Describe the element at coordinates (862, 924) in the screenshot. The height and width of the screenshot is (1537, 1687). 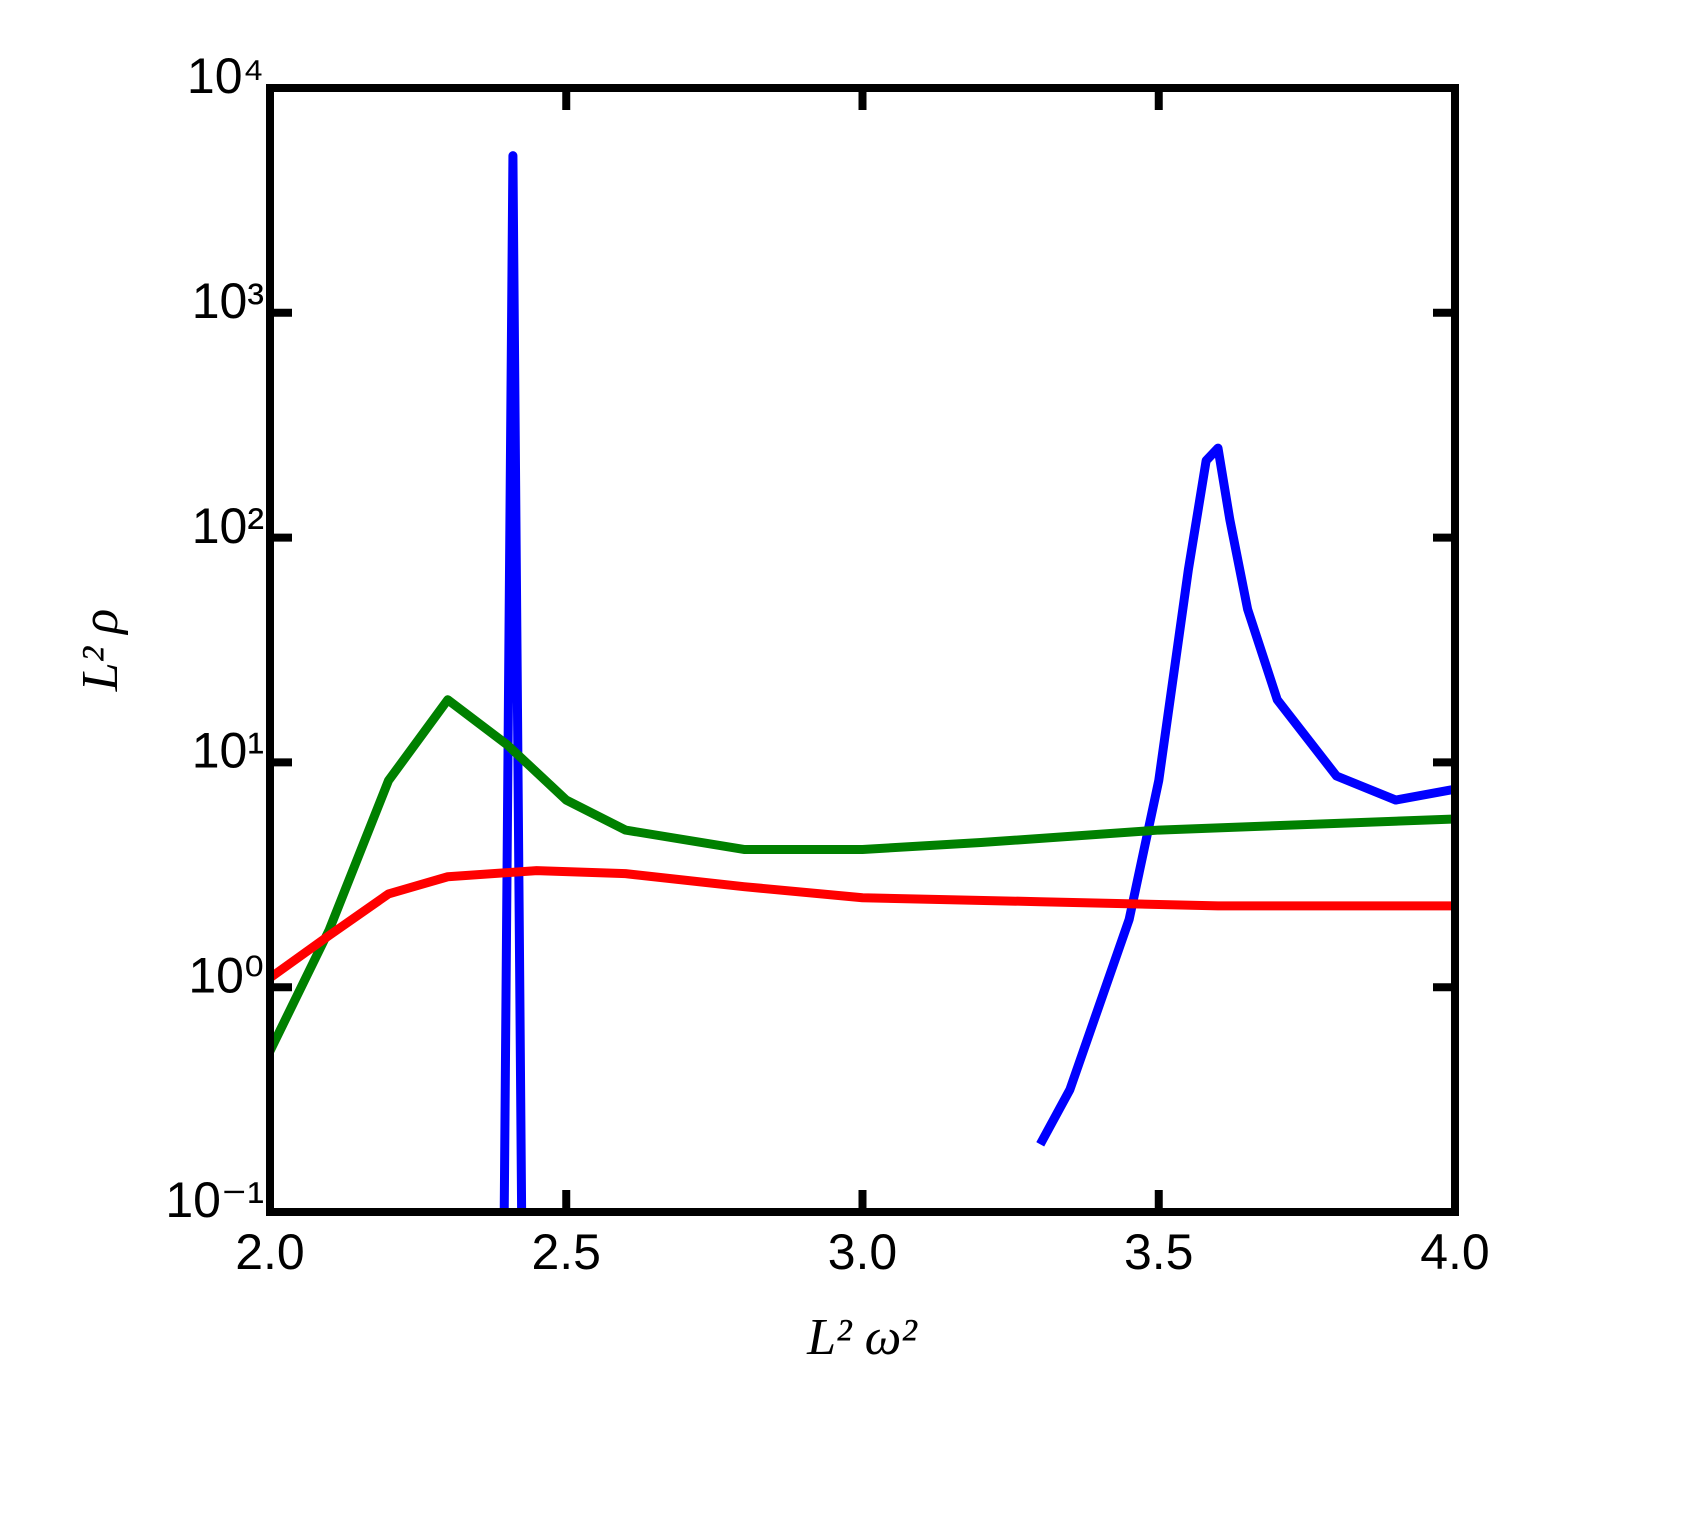
I see `series-line` at that location.